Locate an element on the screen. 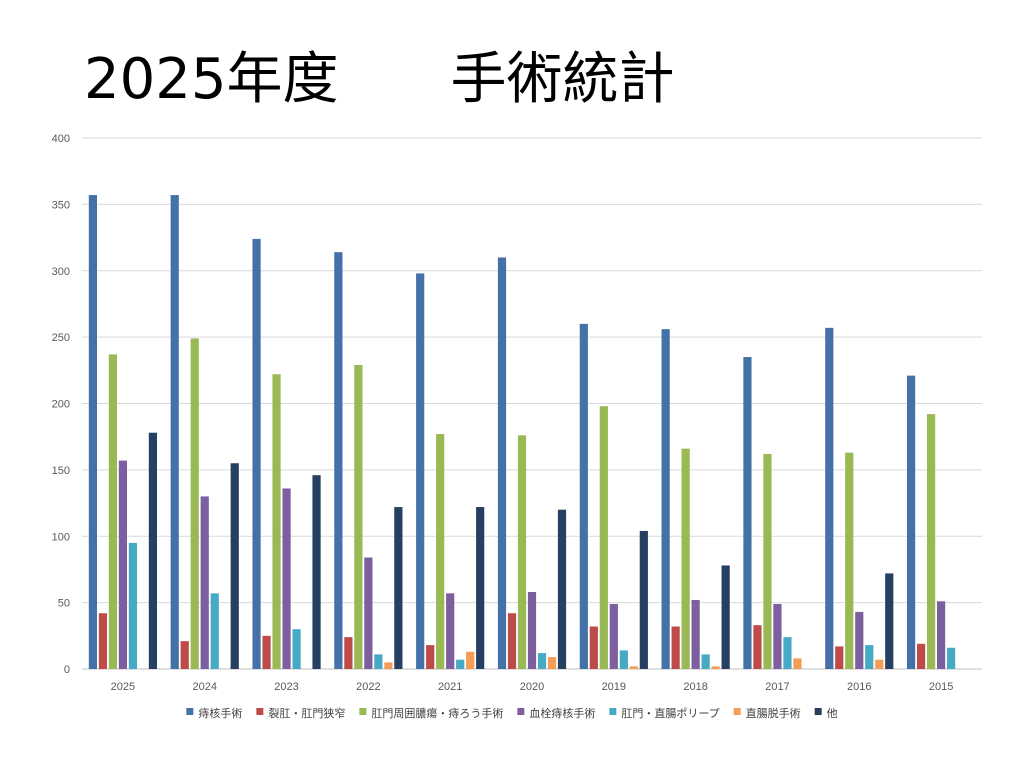  x-tick-label: 2020 is located at coordinates (532, 687).